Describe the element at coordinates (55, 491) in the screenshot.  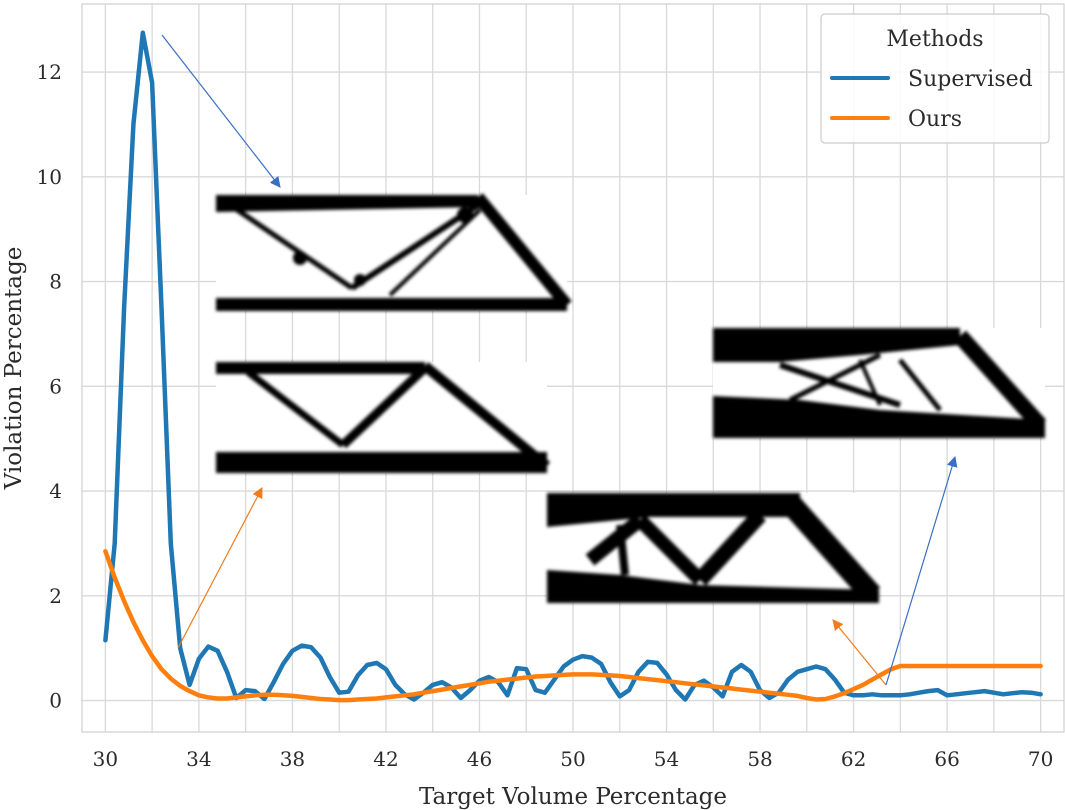
I see `y-tick-label: 4` at that location.